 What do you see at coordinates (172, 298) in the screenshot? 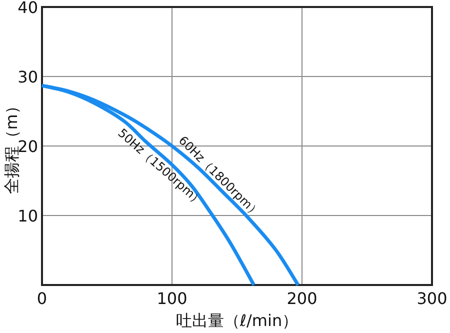
I see `x-tick-label: 100` at bounding box center [172, 298].